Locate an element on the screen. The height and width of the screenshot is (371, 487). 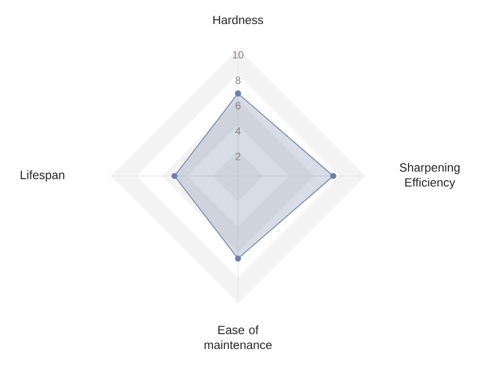
spoke-label: Lifespan is located at coordinates (42, 176).